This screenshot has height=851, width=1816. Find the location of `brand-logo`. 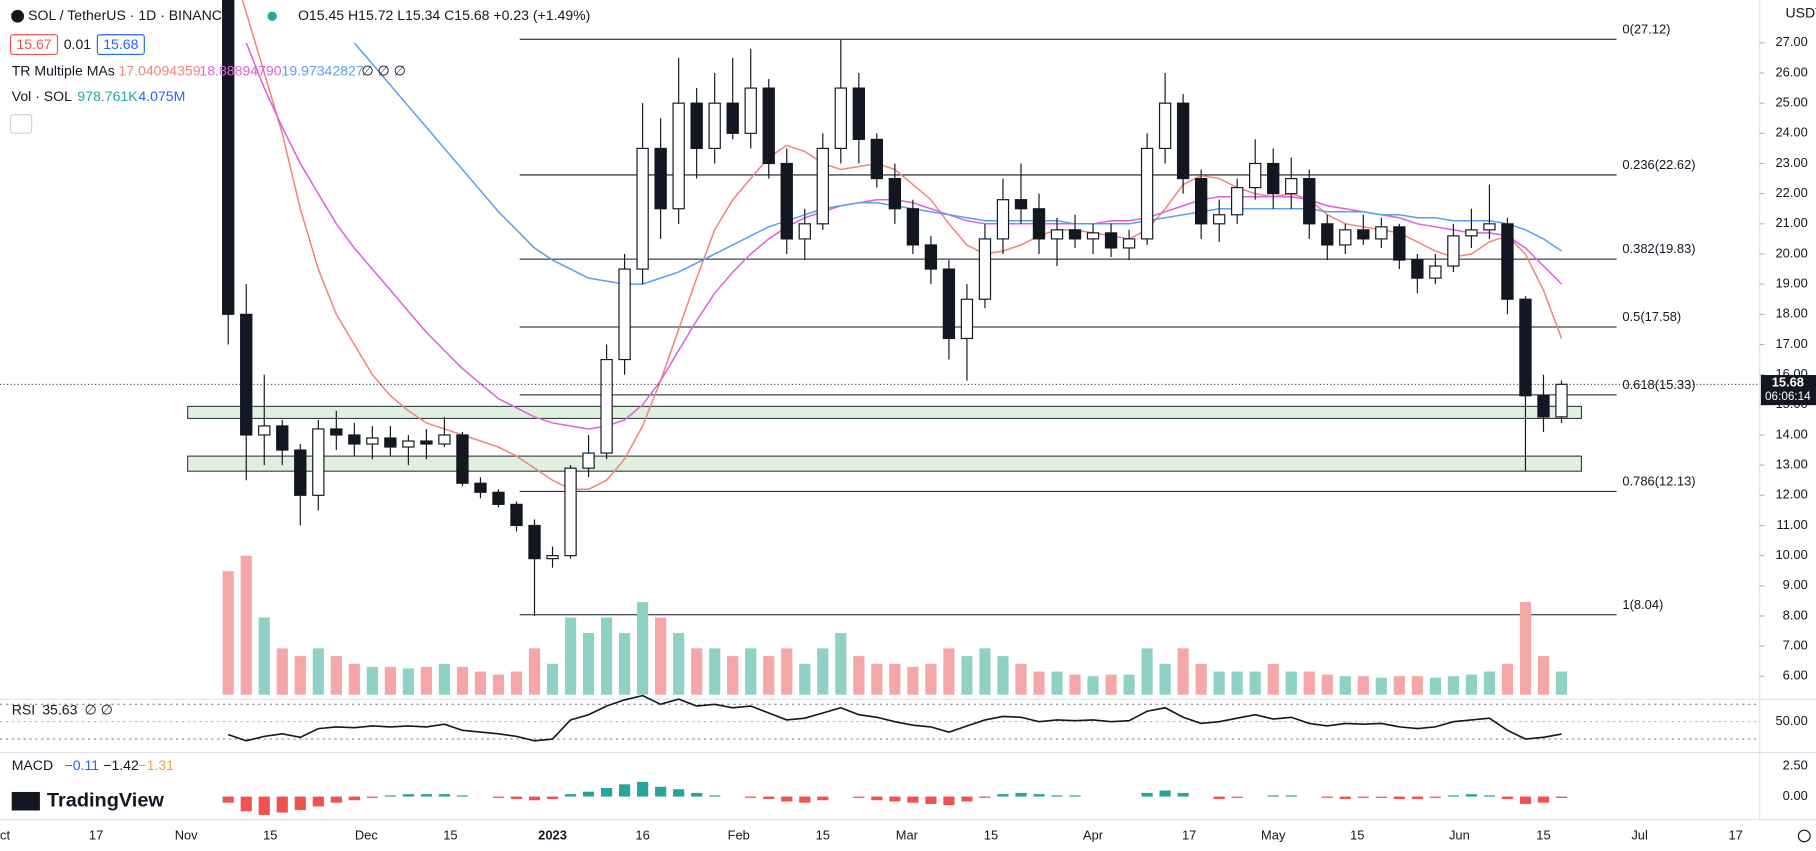

brand-logo is located at coordinates (25, 801).